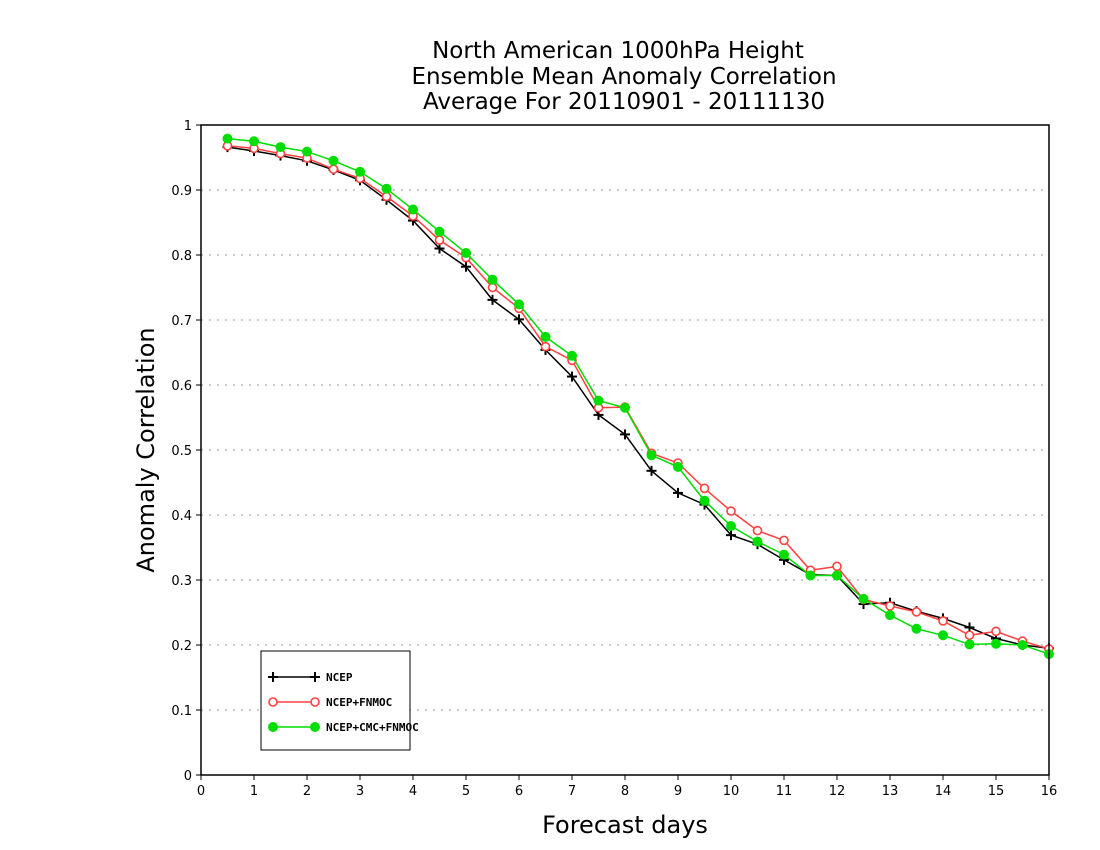 The width and height of the screenshot is (1100, 850). Describe the element at coordinates (360, 791) in the screenshot. I see `x-tick-label: 3` at that location.